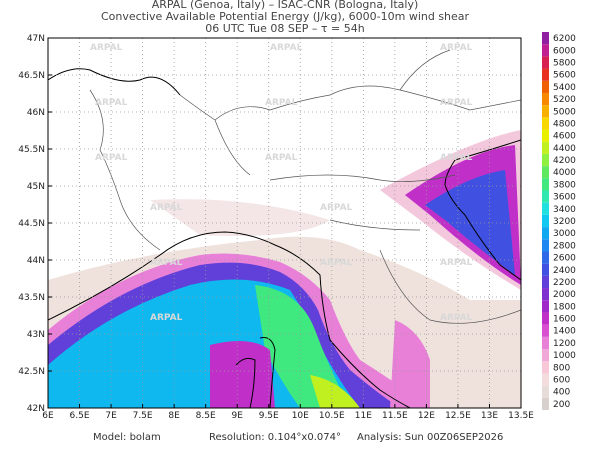 Image resolution: width=600 pixels, height=454 pixels. Describe the element at coordinates (564, 271) in the screenshot. I see `colorbar-label: 2400` at that location.